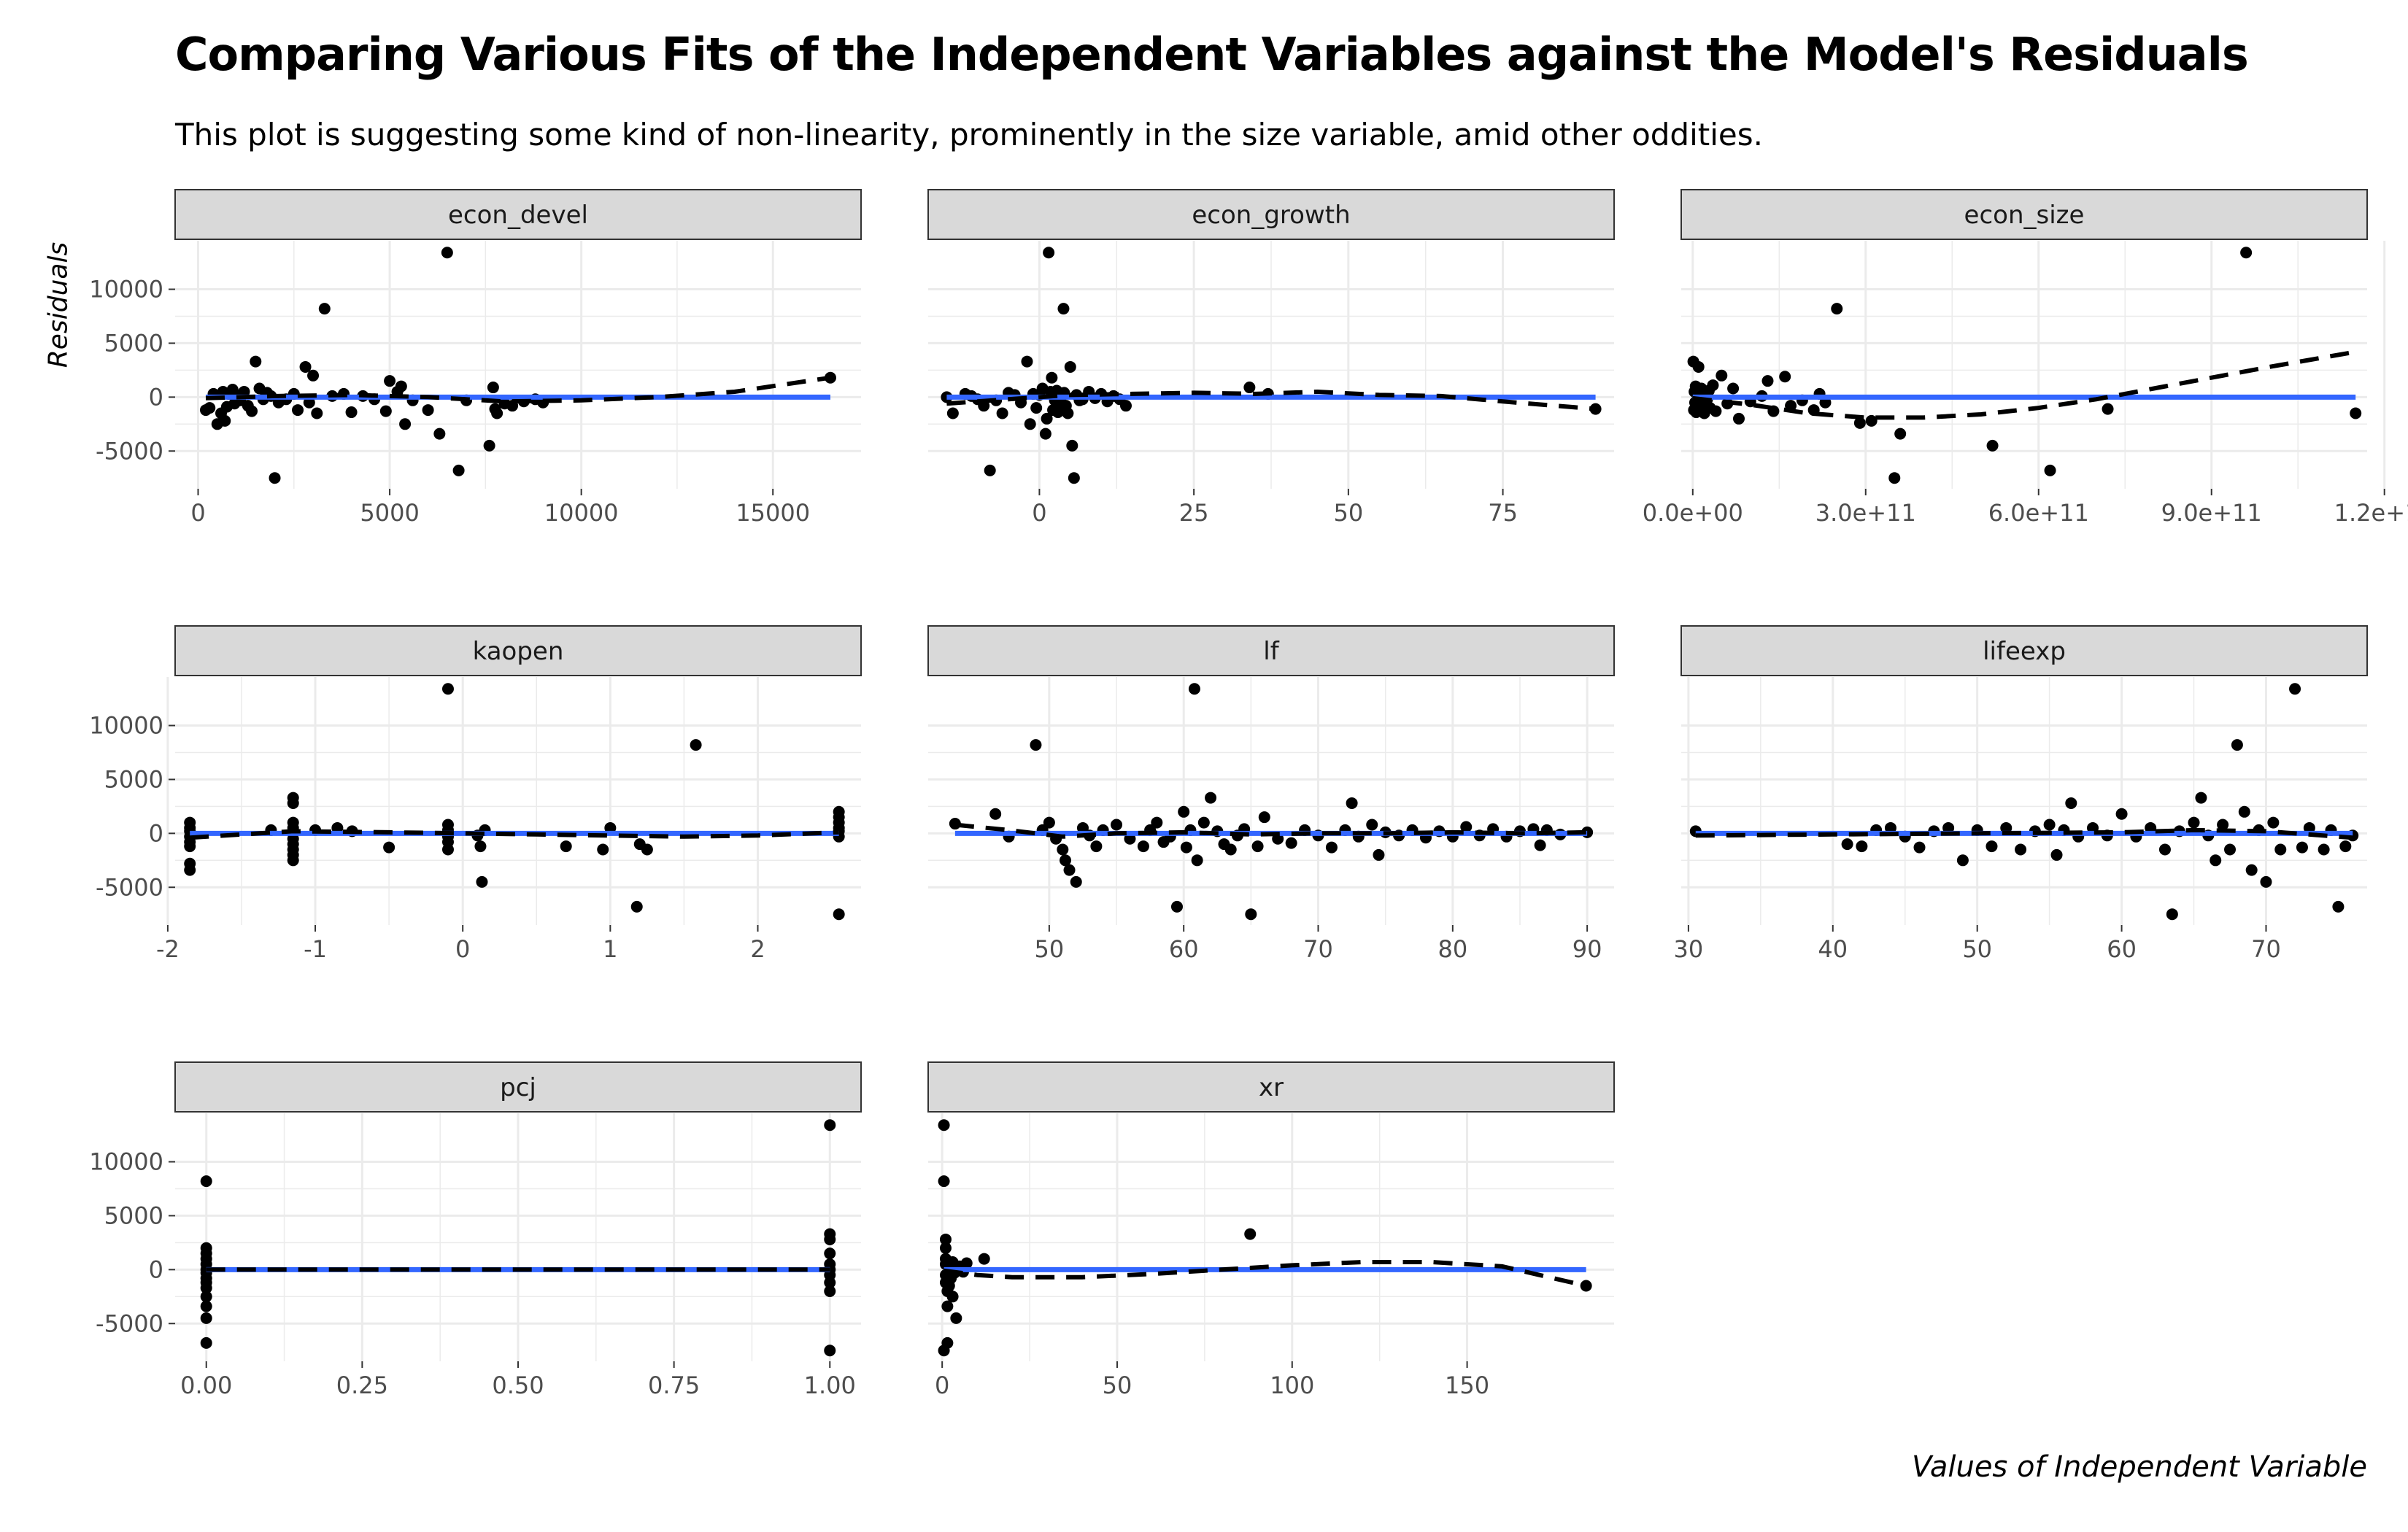 The width and height of the screenshot is (2408, 1532). I want to click on x-tick-label: 9.0e+11, so click(2211, 513).